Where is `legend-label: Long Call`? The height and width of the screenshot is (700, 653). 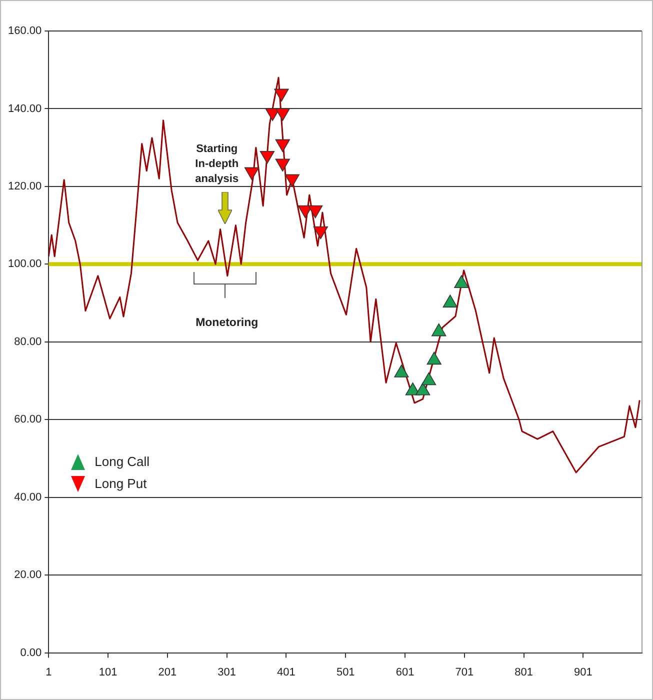 legend-label: Long Call is located at coordinates (122, 462).